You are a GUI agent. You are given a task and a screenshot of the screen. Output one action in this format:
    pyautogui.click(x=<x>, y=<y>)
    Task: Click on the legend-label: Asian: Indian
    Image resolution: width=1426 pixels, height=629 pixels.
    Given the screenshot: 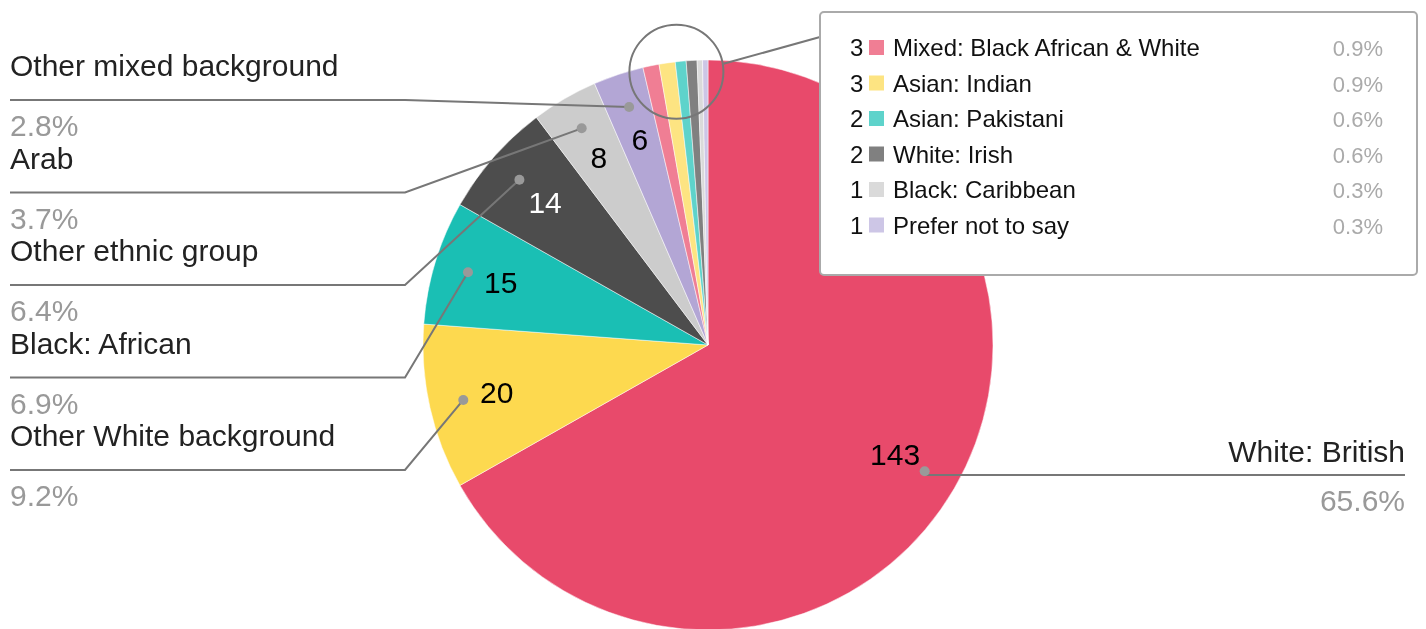 What is the action you would take?
    pyautogui.click(x=962, y=83)
    